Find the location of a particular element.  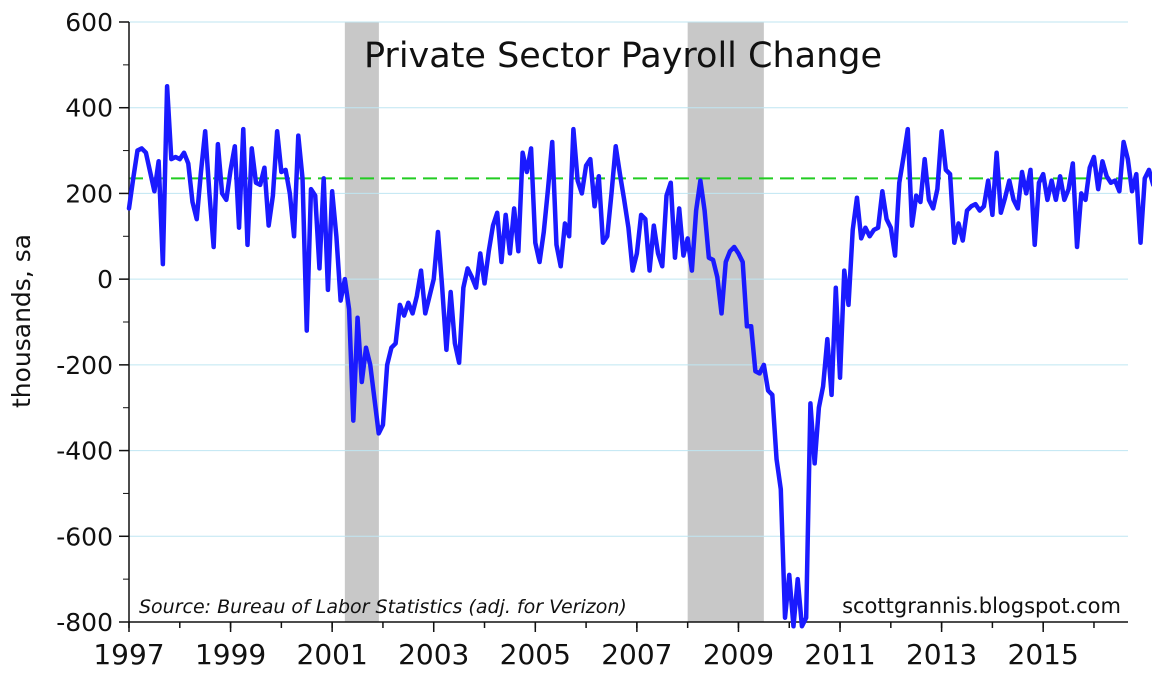

y-tick-label: -600 is located at coordinates (84, 536).